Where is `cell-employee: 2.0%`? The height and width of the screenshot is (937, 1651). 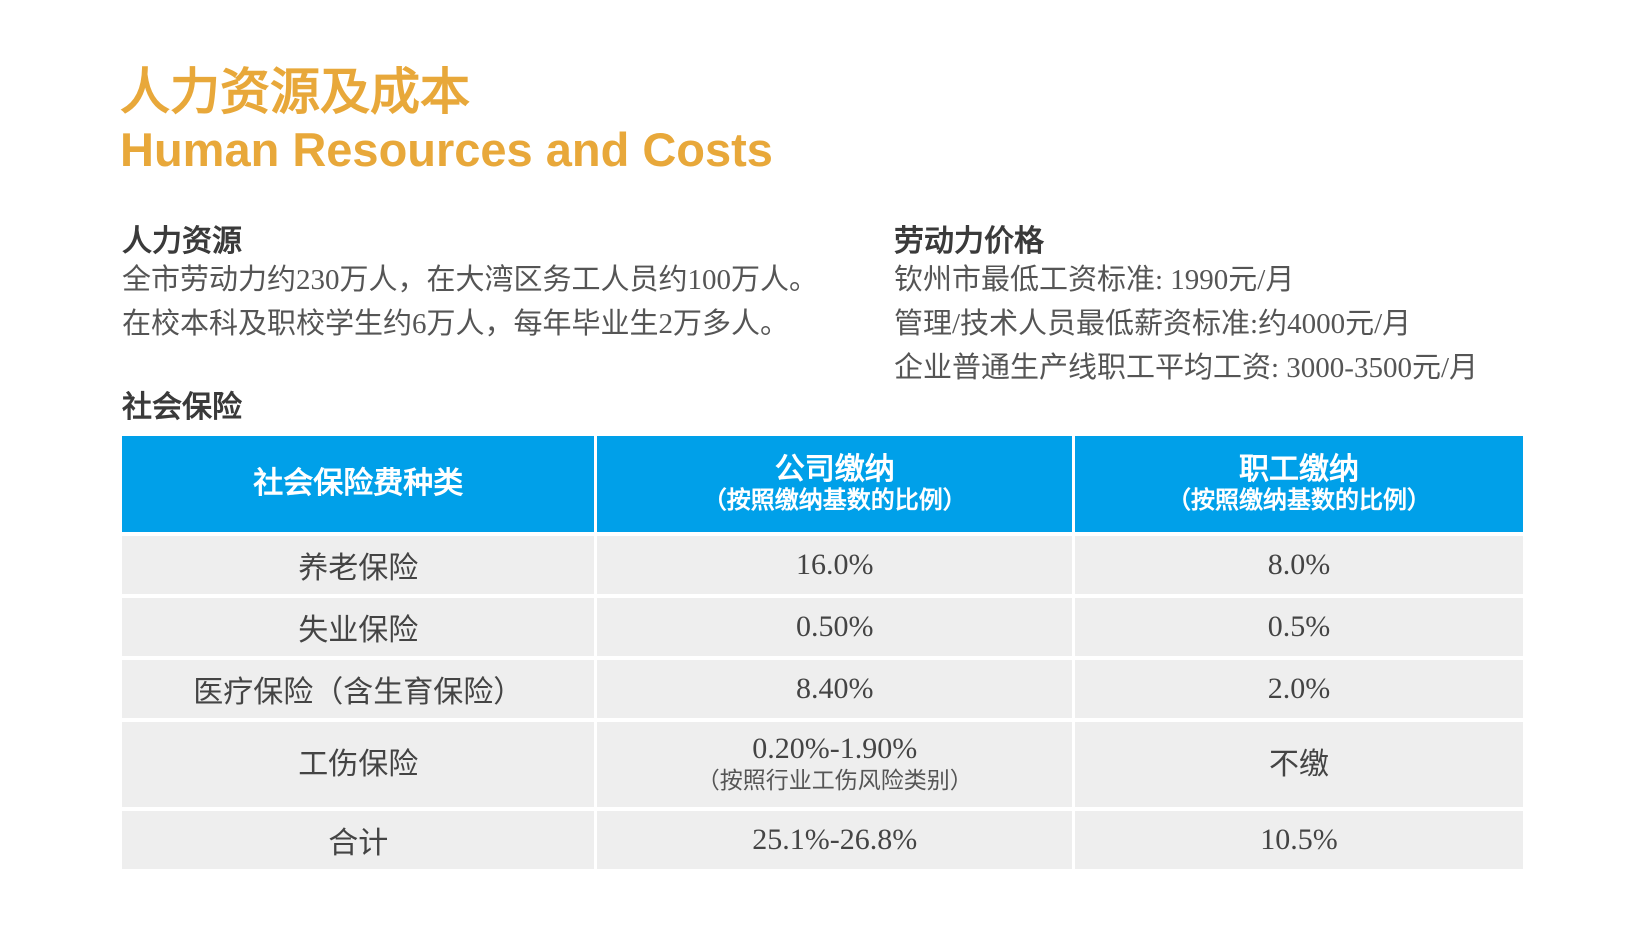 cell-employee: 2.0% is located at coordinates (1299, 689).